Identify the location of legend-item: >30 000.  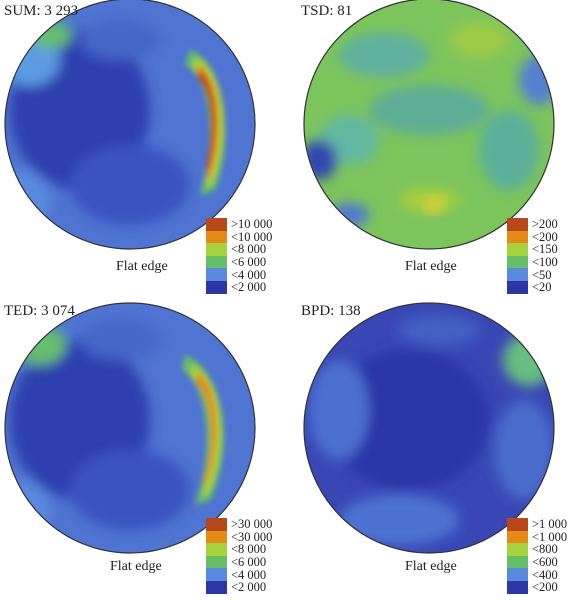
(239, 524).